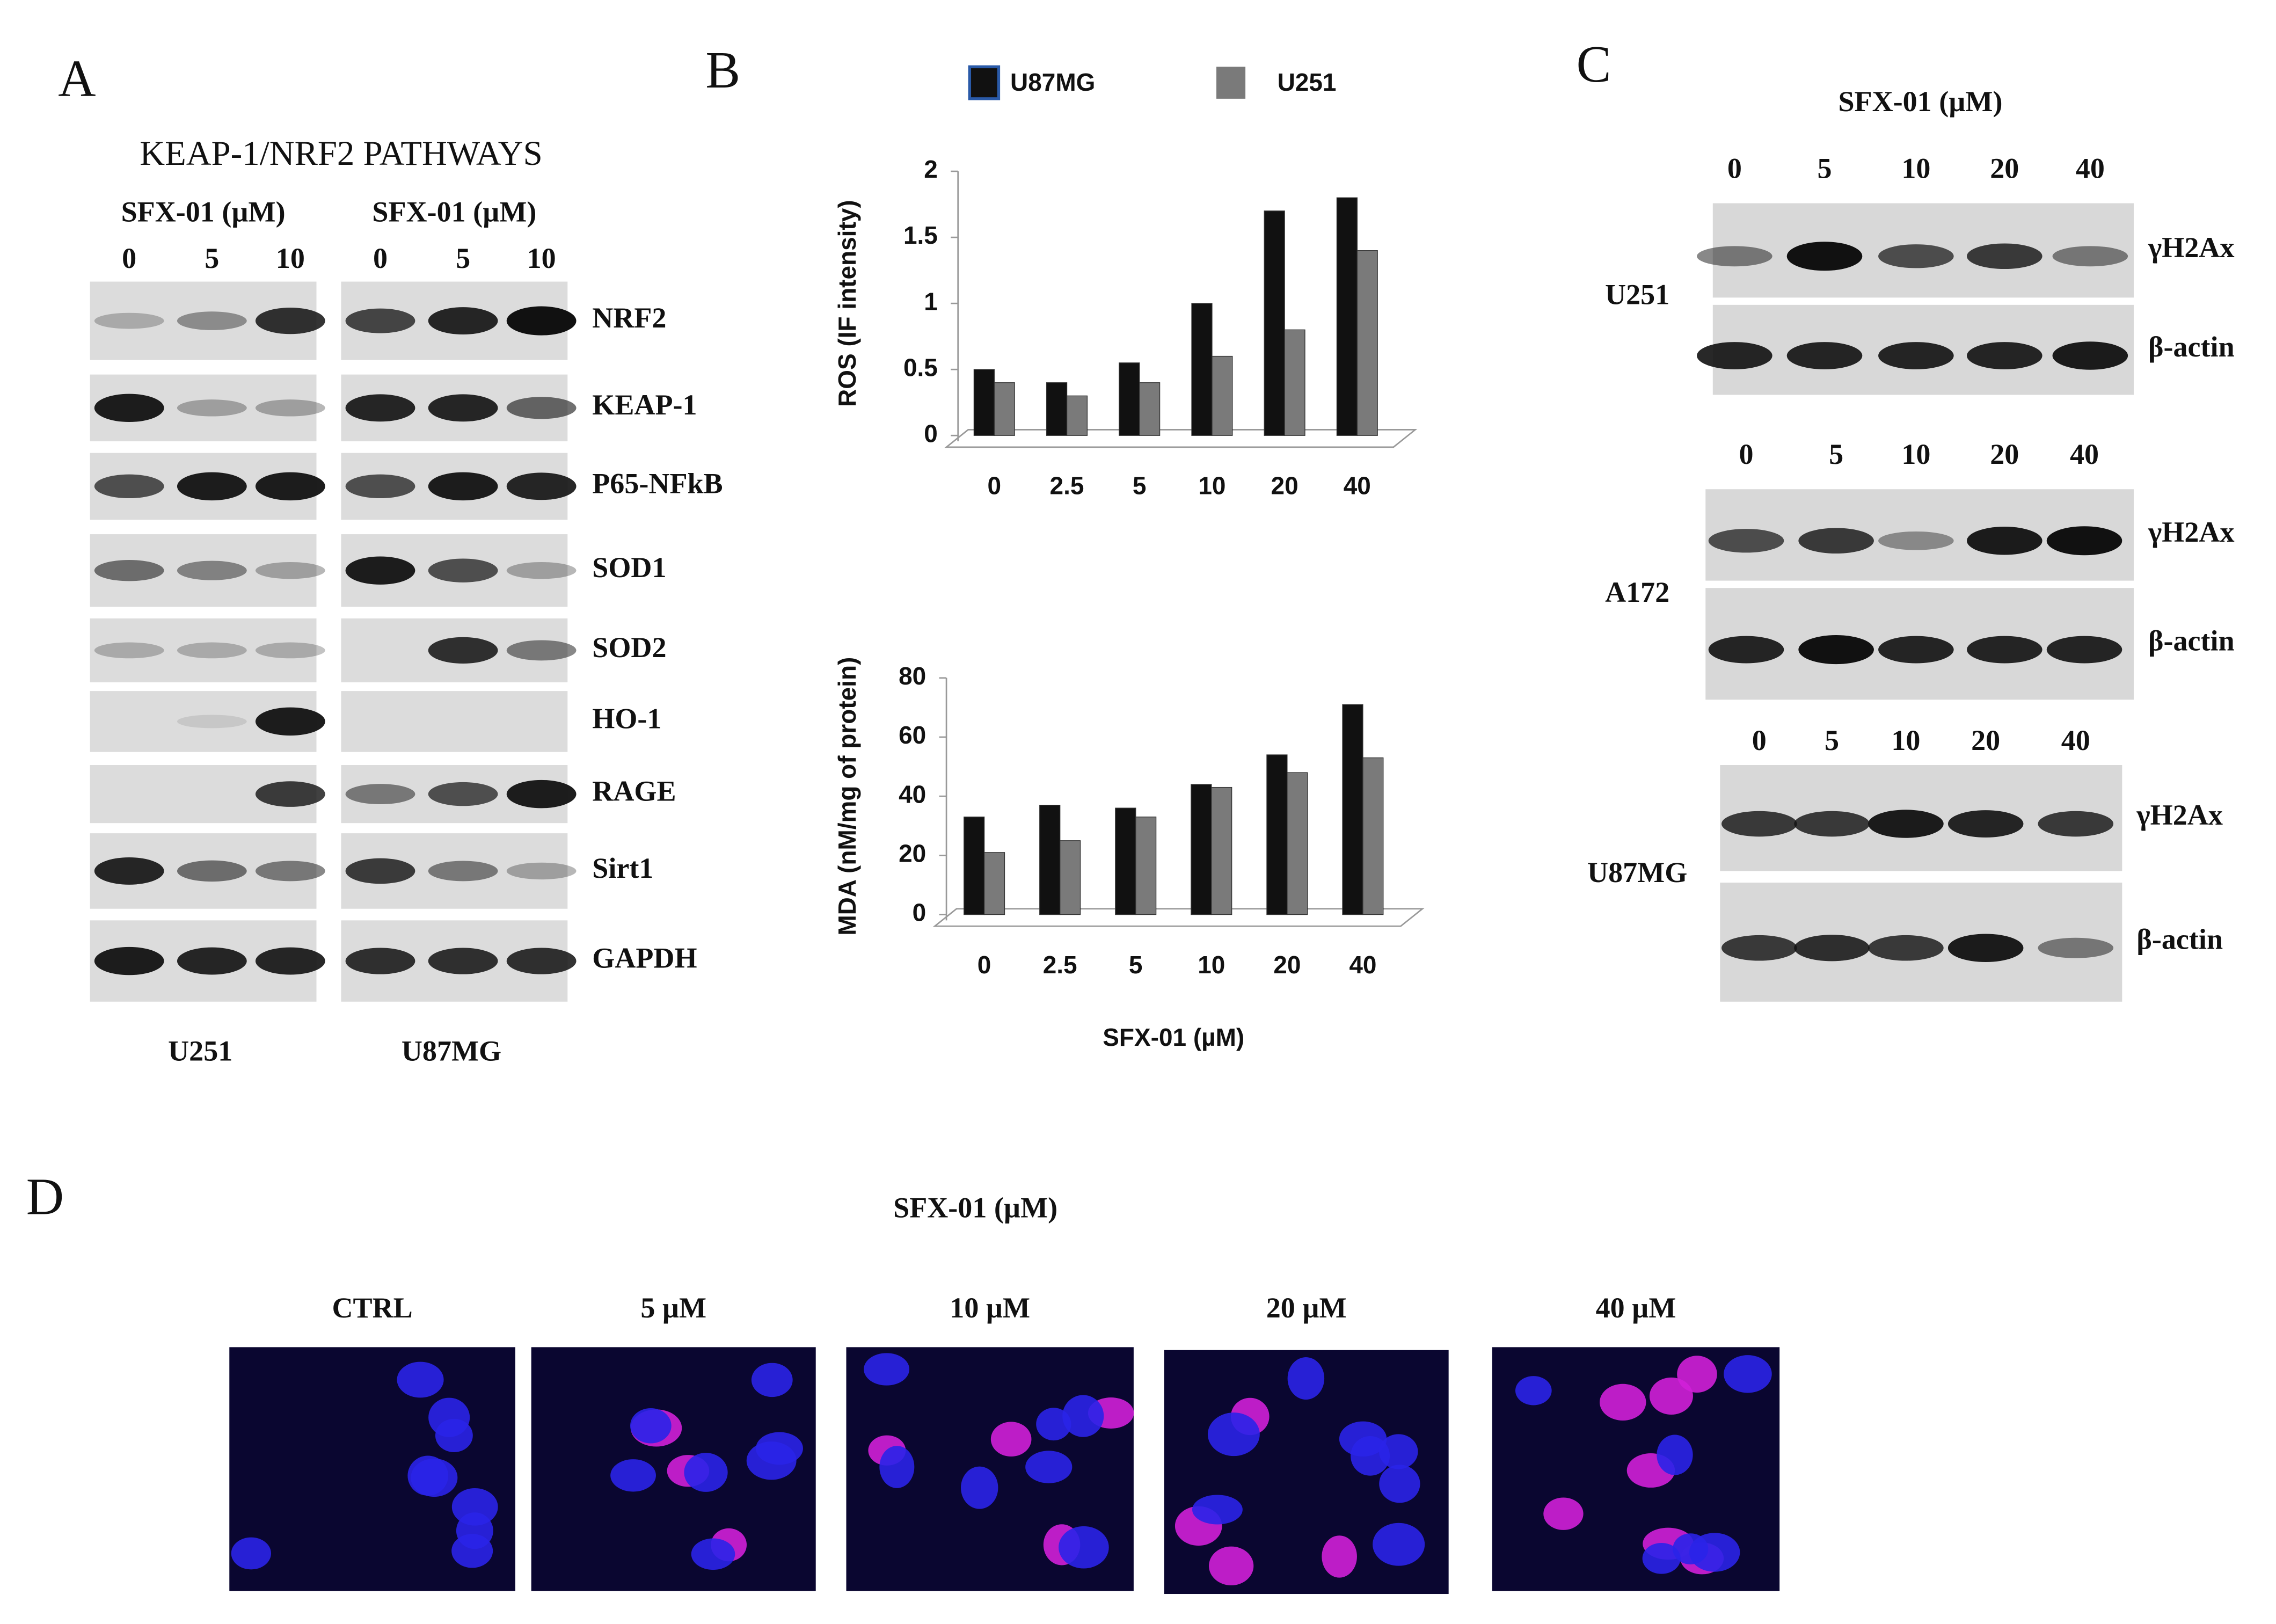  Describe the element at coordinates (913, 676) in the screenshot. I see `y-tick-label: 80` at that location.